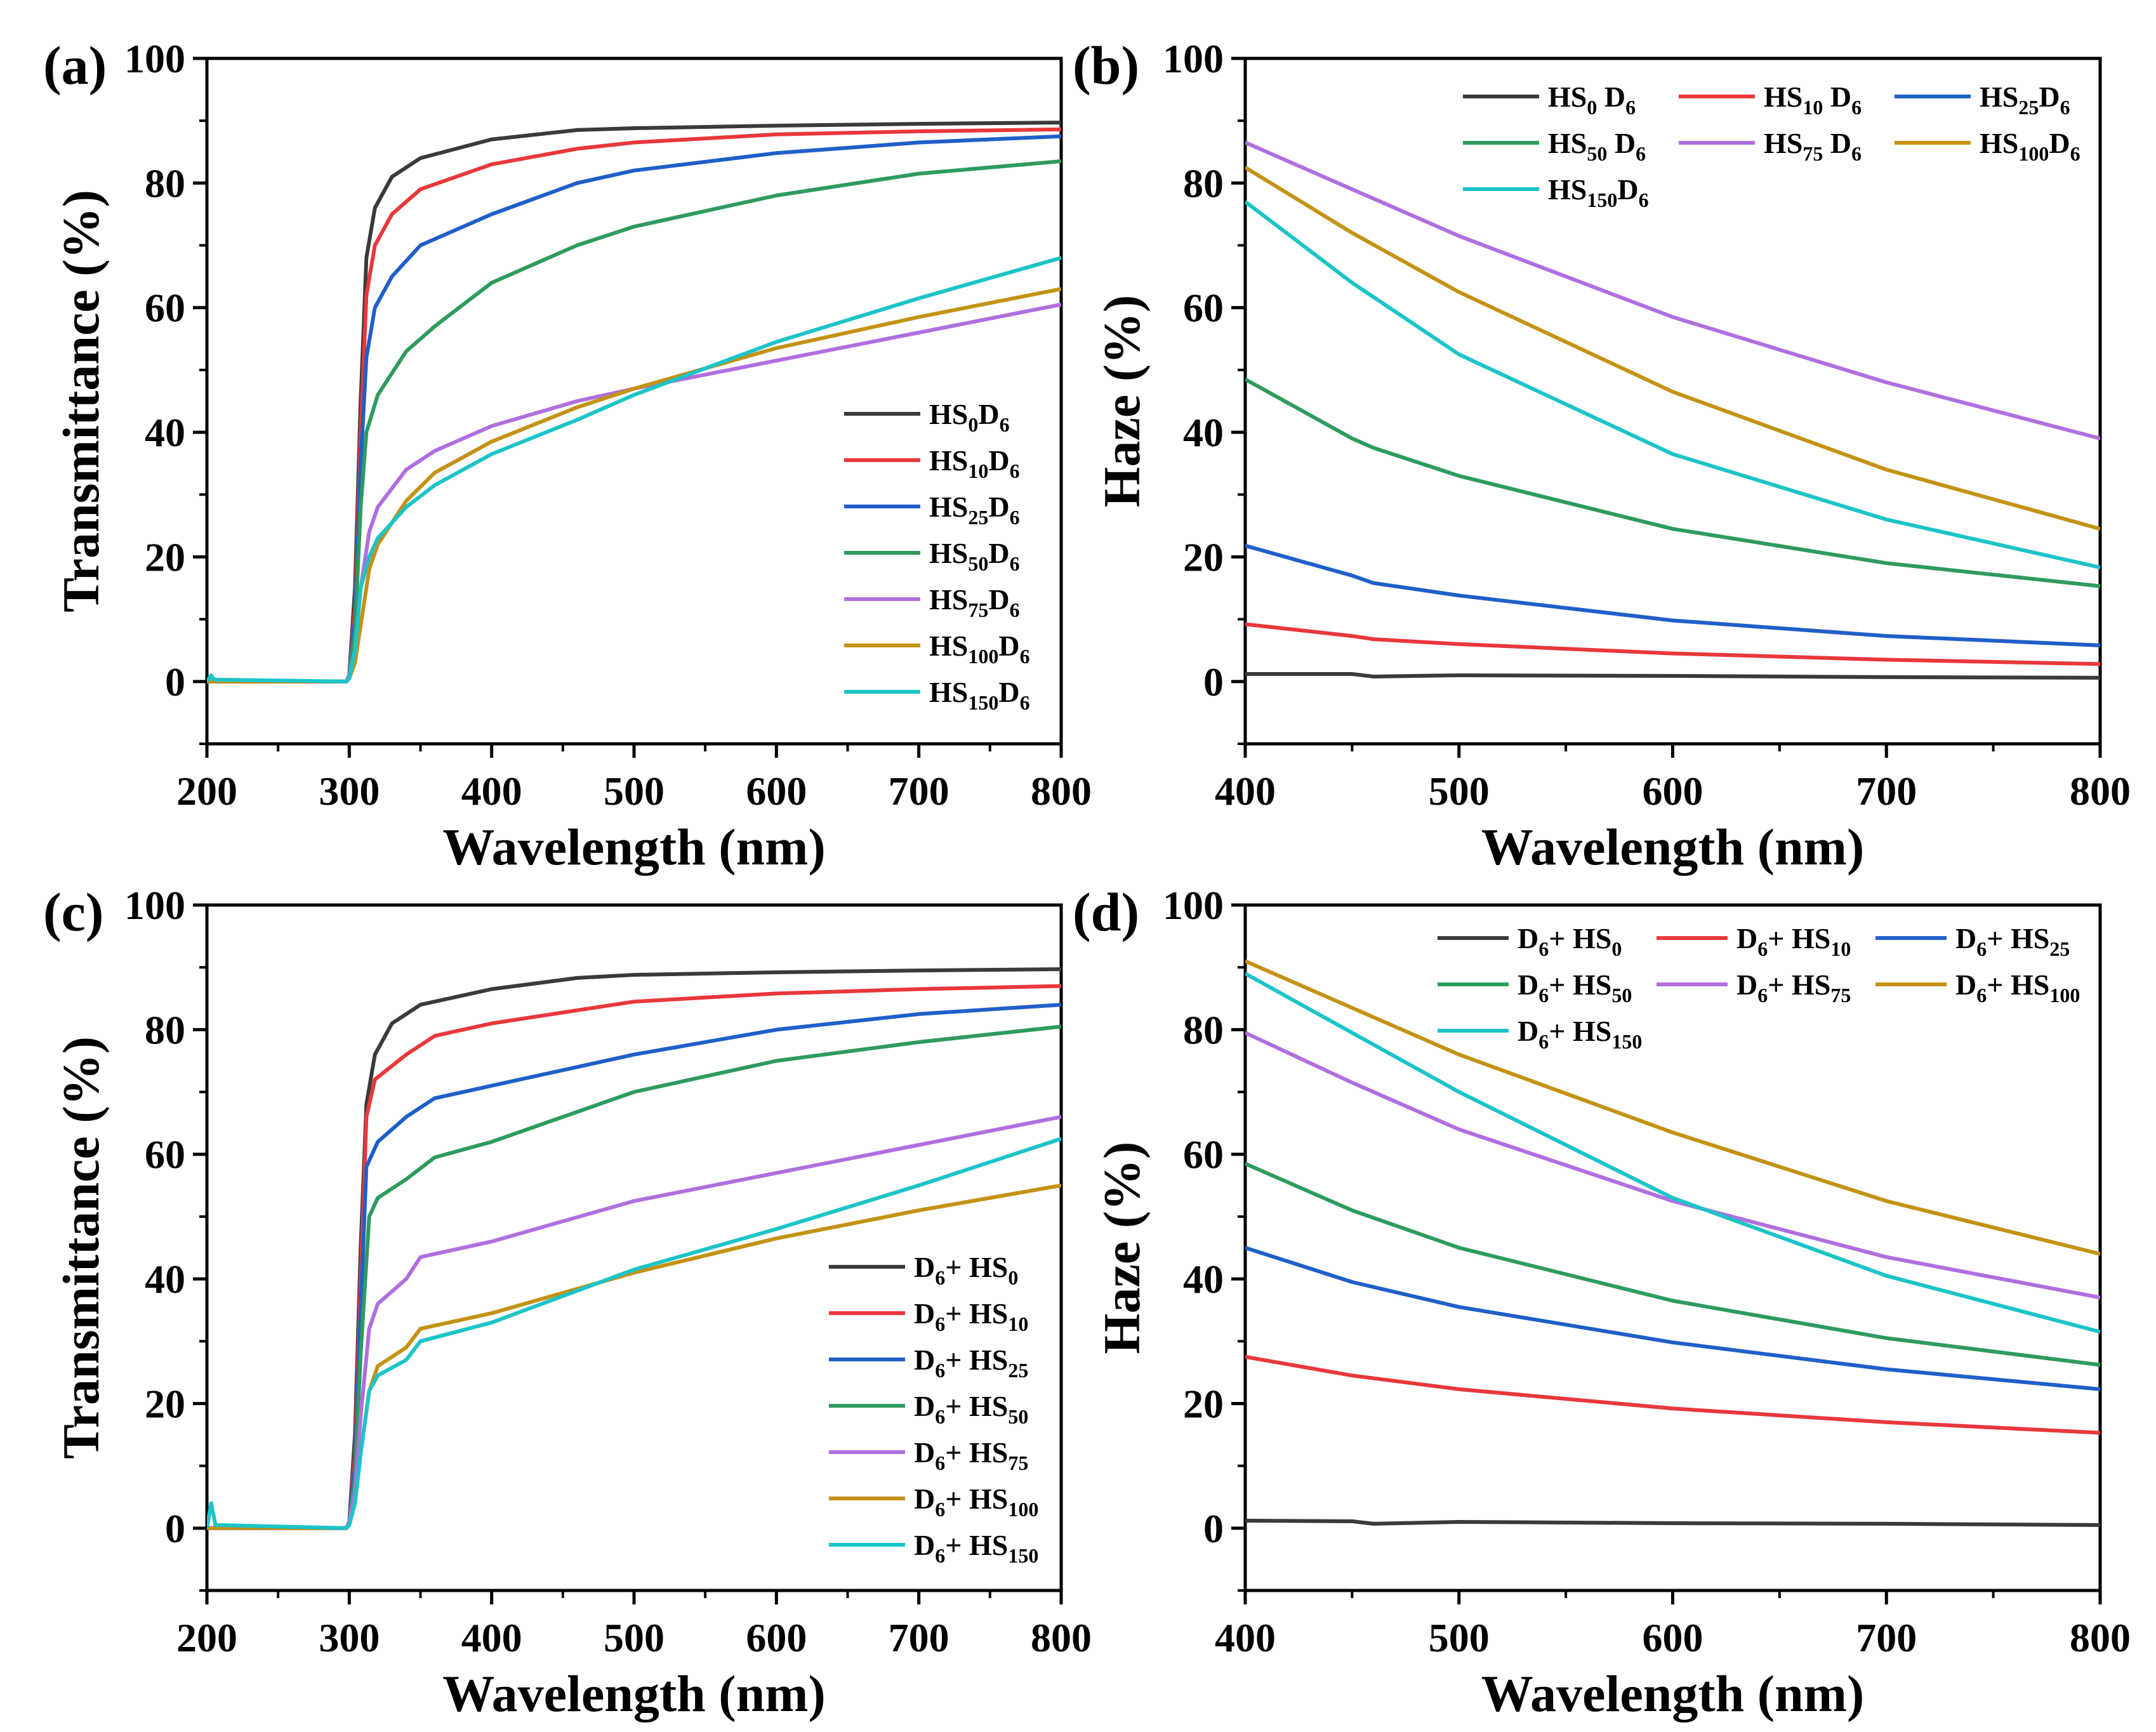 This screenshot has width=2156, height=1732. What do you see at coordinates (73, 912) in the screenshot?
I see `panel-label: (c)` at bounding box center [73, 912].